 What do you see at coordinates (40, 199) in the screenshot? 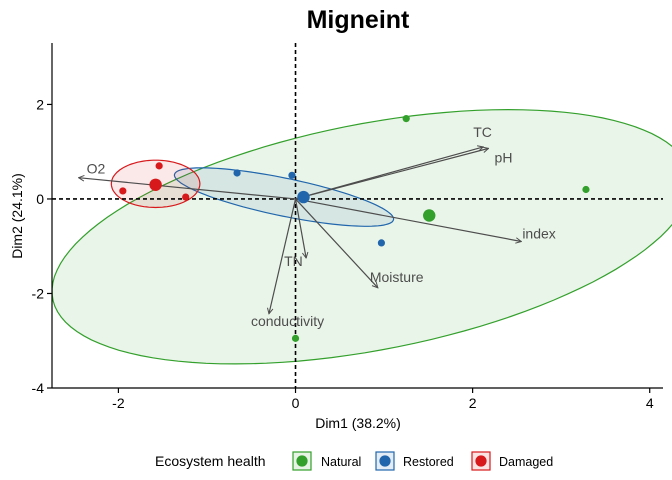
I see `y-tick-label: 0` at bounding box center [40, 199].